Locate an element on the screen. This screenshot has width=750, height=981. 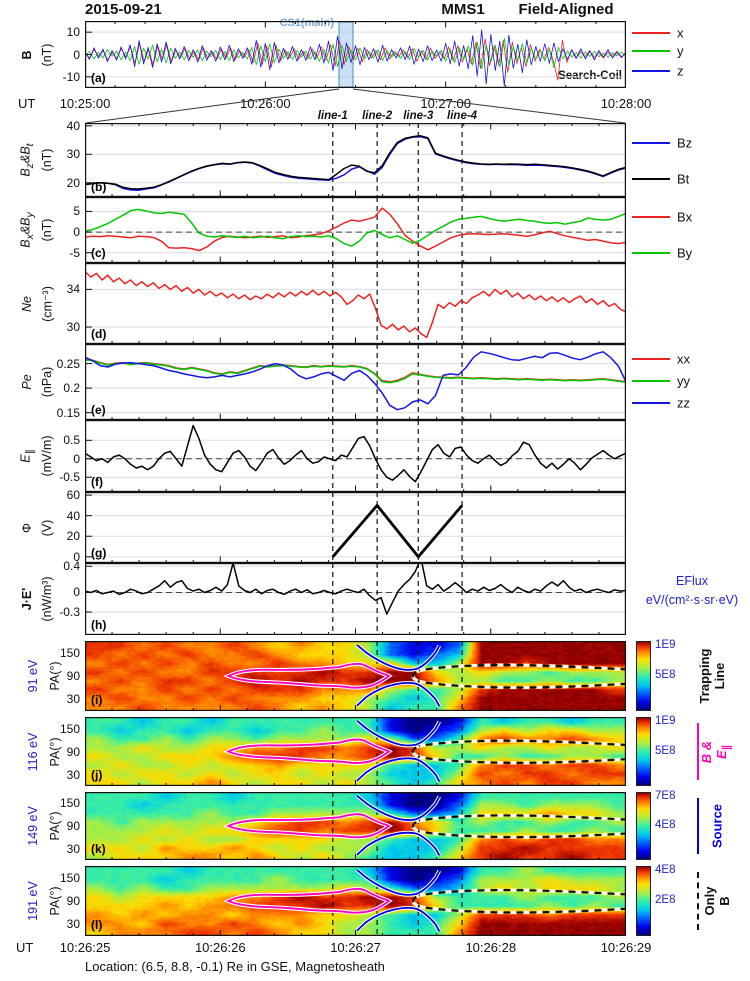
series-By is located at coordinates (355, 227).